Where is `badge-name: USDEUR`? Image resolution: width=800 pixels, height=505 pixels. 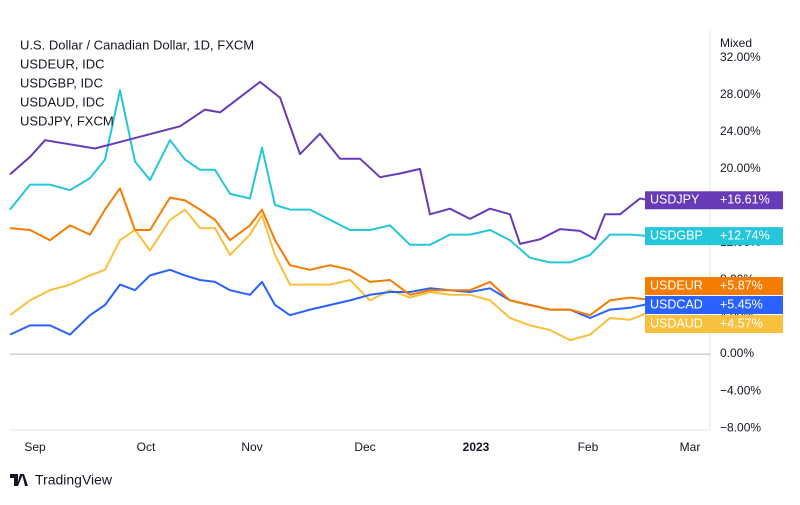
badge-name: USDEUR is located at coordinates (676, 285).